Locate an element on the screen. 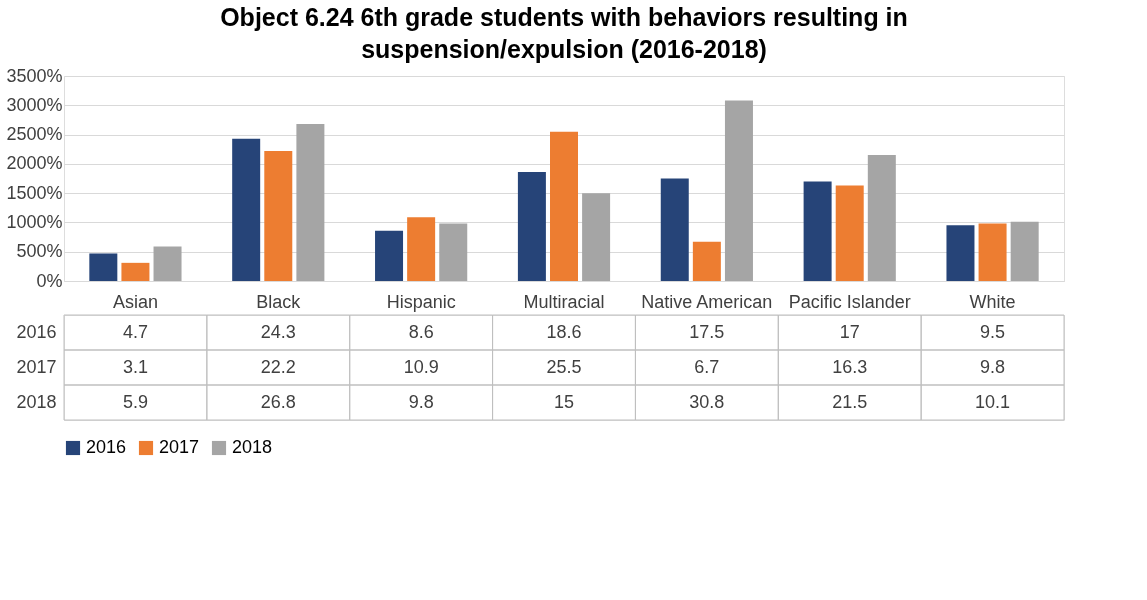  data-label: 26.8 is located at coordinates (278, 401).